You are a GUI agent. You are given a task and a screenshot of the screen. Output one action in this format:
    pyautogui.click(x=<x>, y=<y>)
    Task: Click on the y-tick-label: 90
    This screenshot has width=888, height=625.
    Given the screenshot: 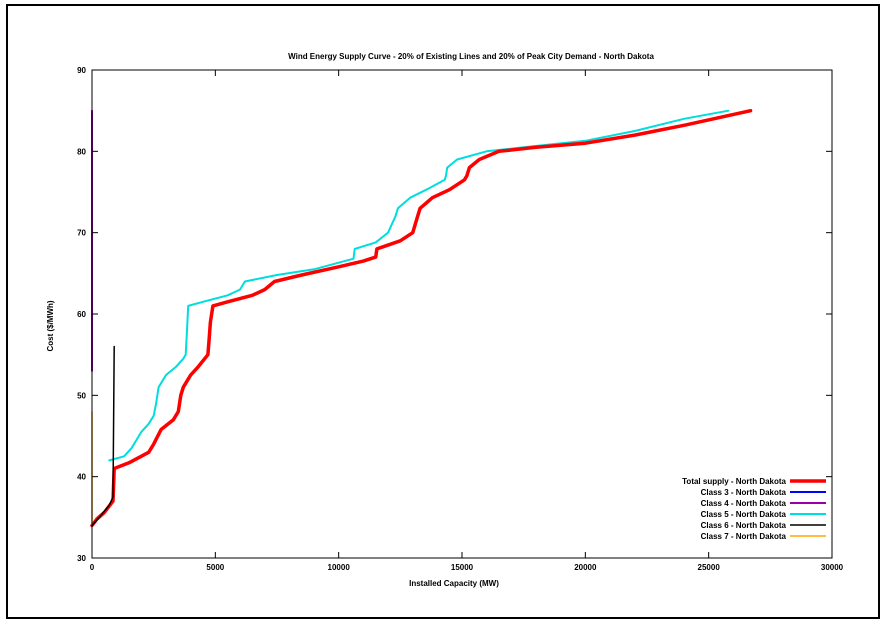 What is the action you would take?
    pyautogui.click(x=81, y=70)
    